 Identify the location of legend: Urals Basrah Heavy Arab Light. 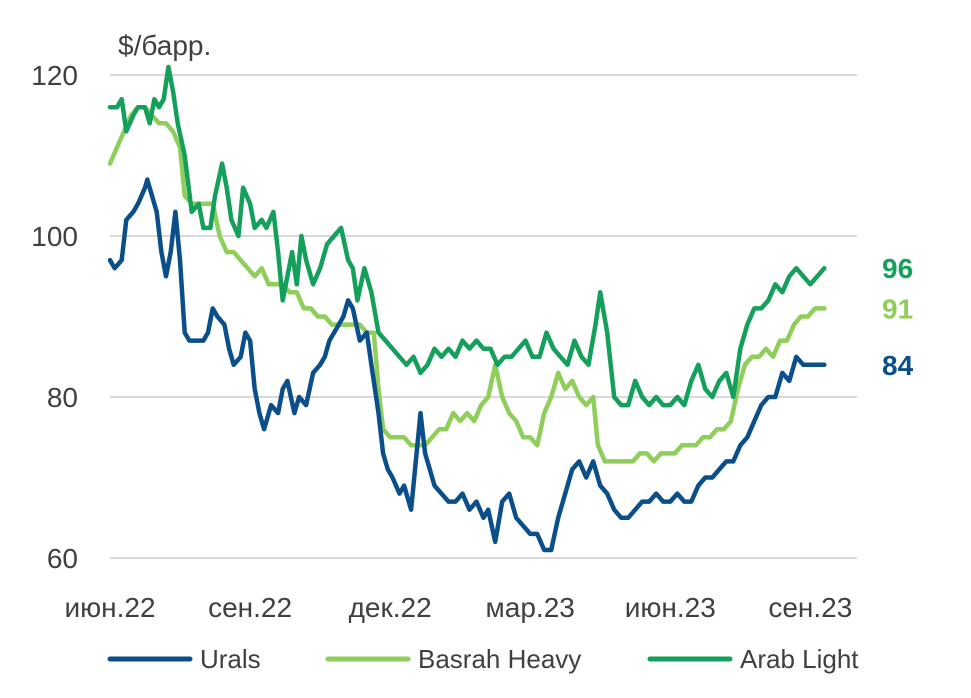
(483, 659).